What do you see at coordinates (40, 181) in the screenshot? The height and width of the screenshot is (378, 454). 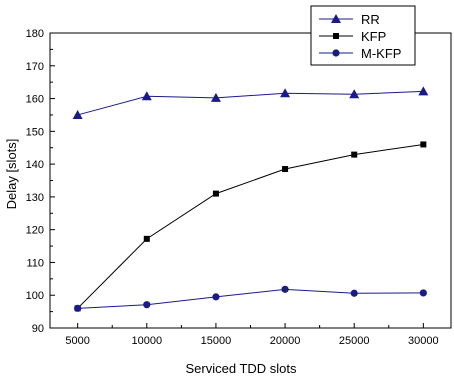 I see `y-axis-ticks: 90 100 110 120 130 140 150 160 170 180` at bounding box center [40, 181].